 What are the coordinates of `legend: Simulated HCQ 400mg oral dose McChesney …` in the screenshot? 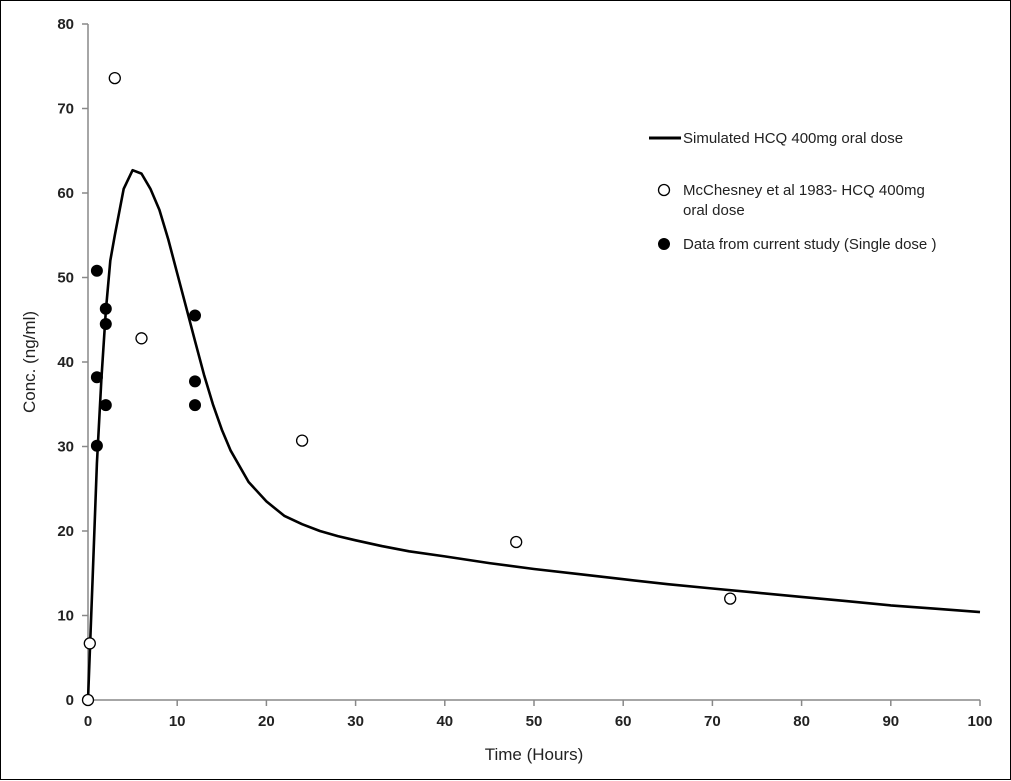 It's located at (792, 191).